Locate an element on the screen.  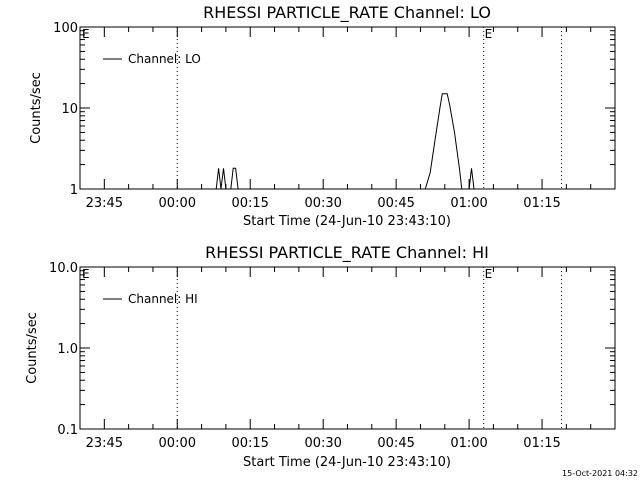
y-tick-label: 10.0 is located at coordinates (63, 268).